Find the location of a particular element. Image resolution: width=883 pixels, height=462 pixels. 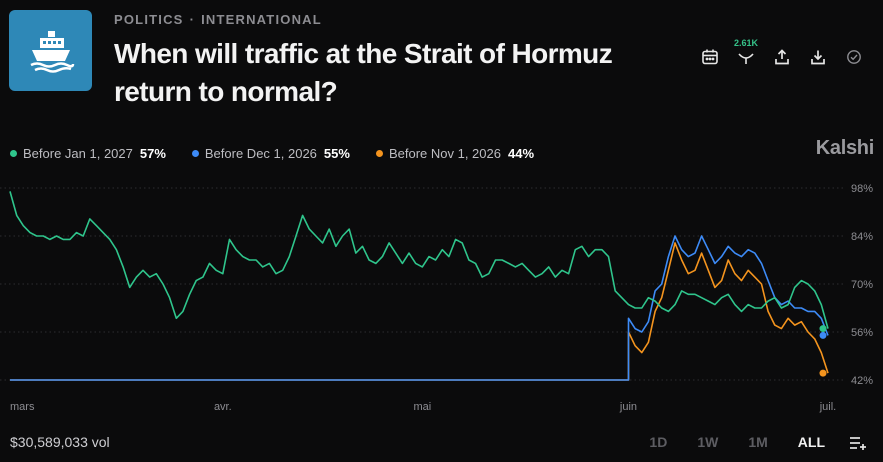

ship-icon is located at coordinates (51, 51).